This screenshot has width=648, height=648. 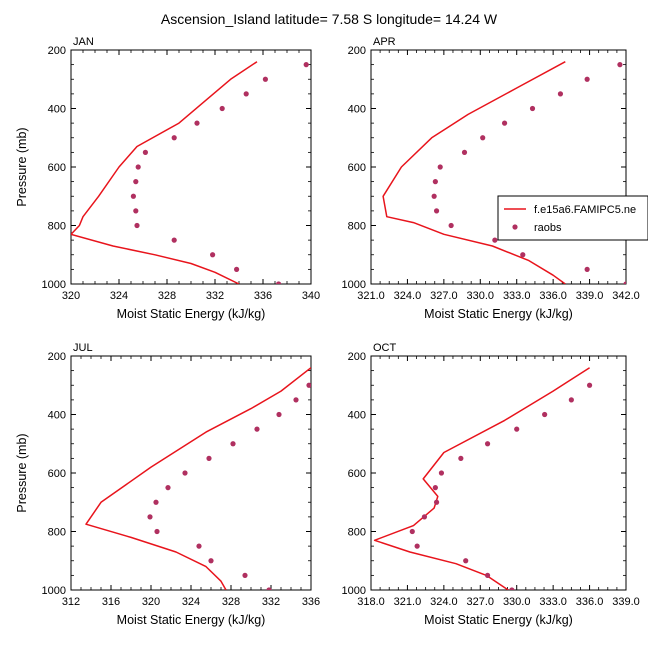 I want to click on panel-label: JAN, so click(x=83, y=42).